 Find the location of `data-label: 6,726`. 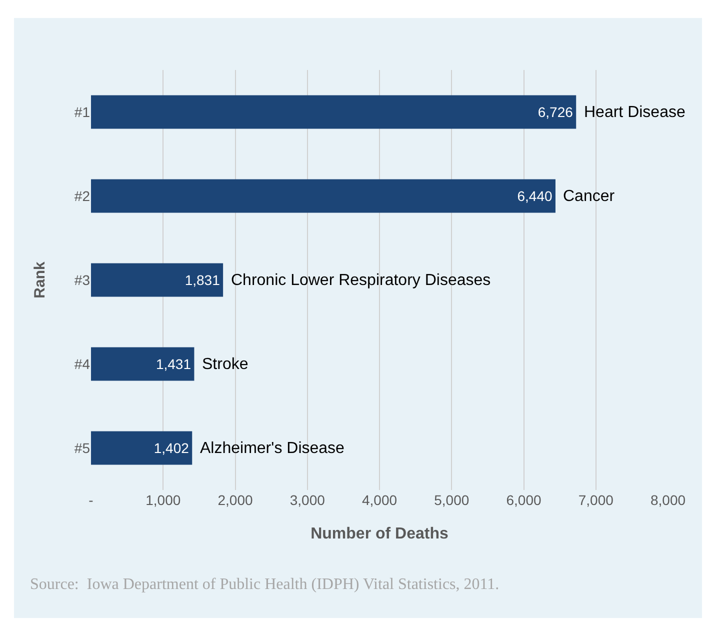

data-label: 6,726 is located at coordinates (556, 112).